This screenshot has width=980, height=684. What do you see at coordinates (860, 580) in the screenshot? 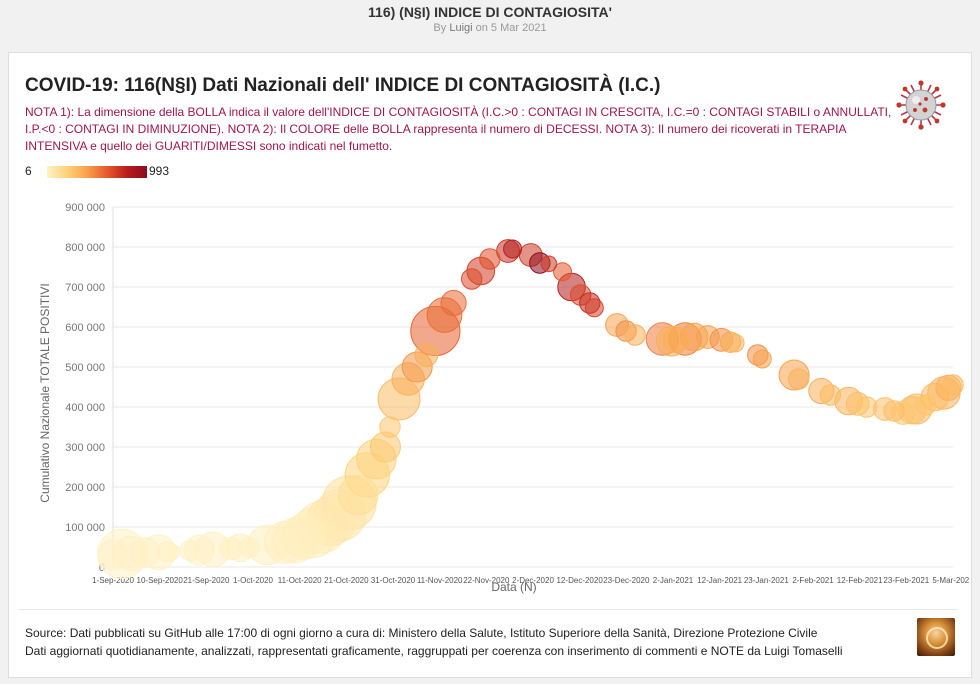
I see `x-tick-label: 12-Feb-2021` at bounding box center [860, 580].